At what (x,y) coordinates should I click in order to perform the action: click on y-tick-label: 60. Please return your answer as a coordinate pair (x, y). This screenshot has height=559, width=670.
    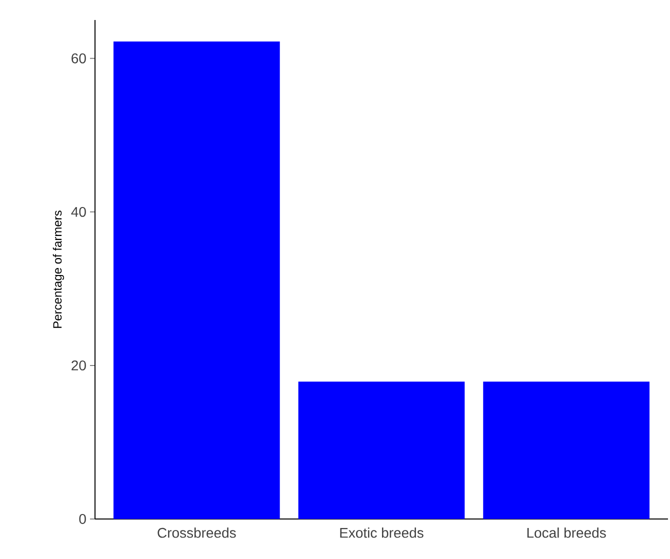
    Looking at the image, I should click on (79, 58).